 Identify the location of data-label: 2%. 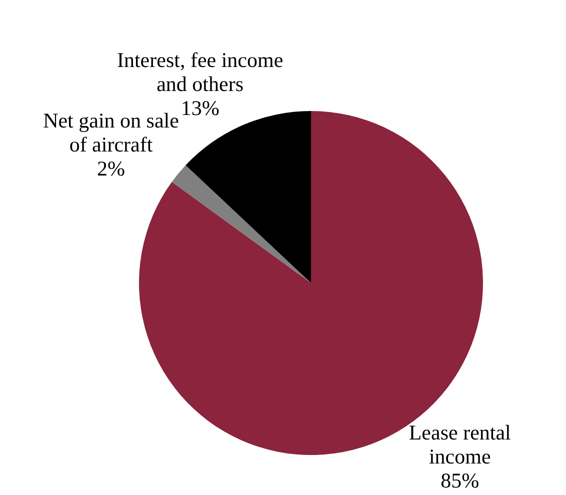
(111, 168).